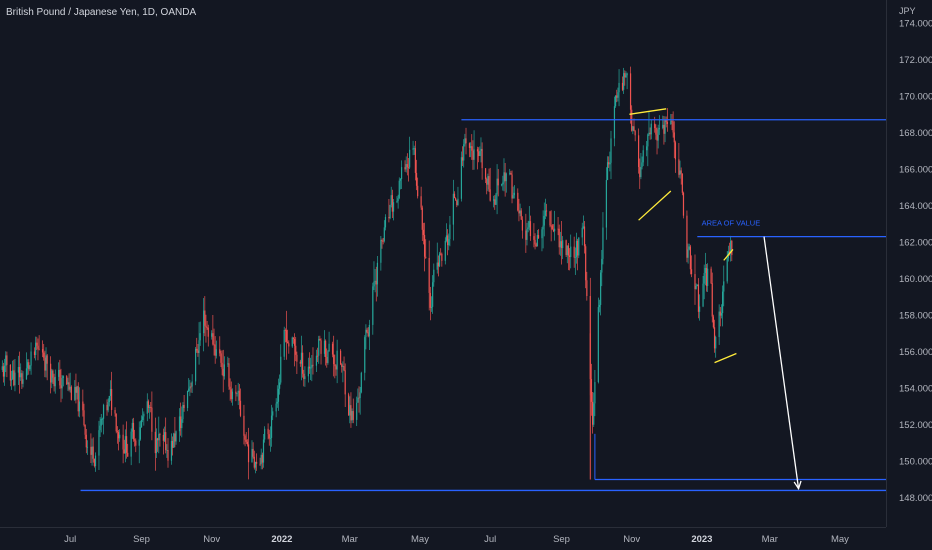 The width and height of the screenshot is (932, 550). What do you see at coordinates (840, 539) in the screenshot?
I see `x-tick-label: May` at bounding box center [840, 539].